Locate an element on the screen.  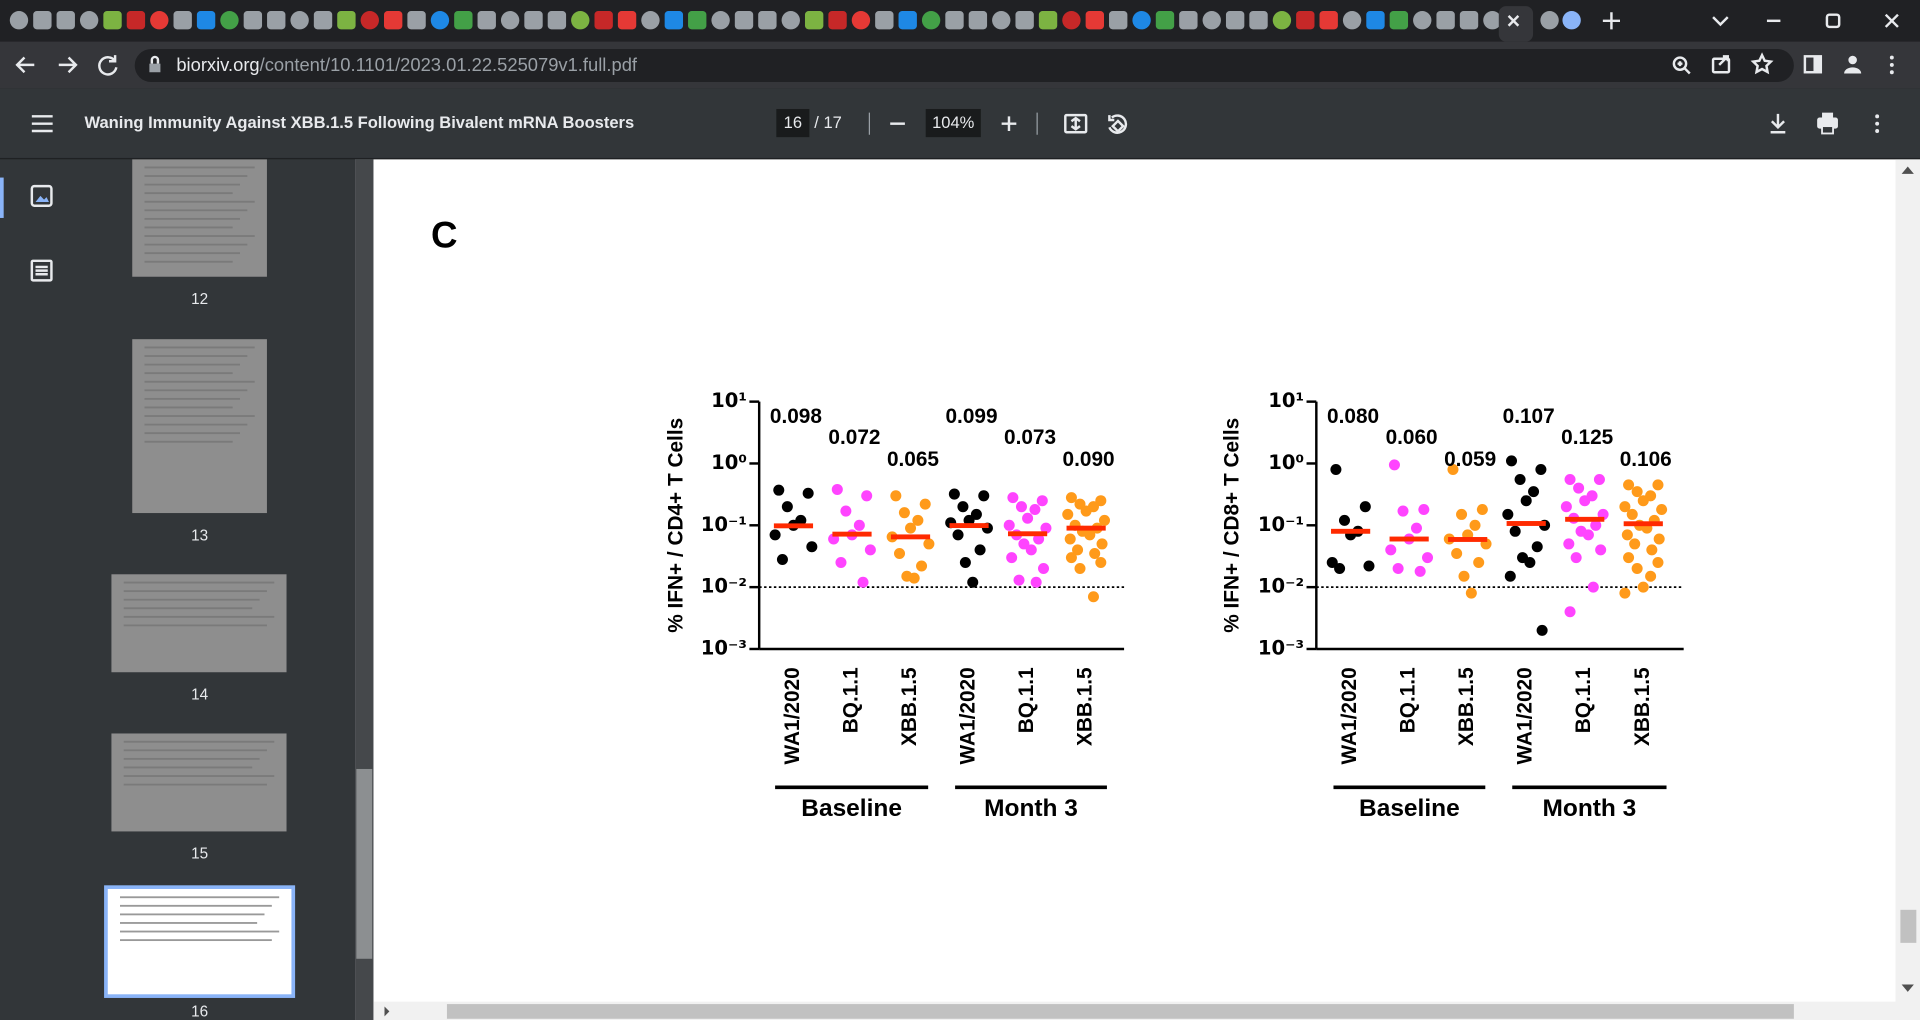
current-page: 16 is located at coordinates (793, 122).